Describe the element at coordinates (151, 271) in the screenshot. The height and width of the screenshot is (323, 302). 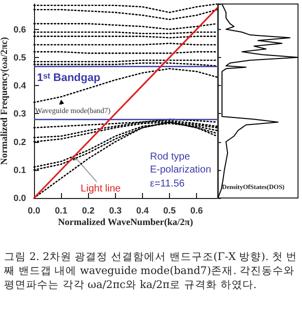
I see `caption: 그림 2. 2차원 광결정 선결함에서 밴드구조(Γ-X 방향). 첫 번째 밴드갭 내에 waveguide mode(band7)존재. 각진동수와 평면파수는 각각 ωa/2πc와 ka/2π로 규격화 하였다.` at that location.